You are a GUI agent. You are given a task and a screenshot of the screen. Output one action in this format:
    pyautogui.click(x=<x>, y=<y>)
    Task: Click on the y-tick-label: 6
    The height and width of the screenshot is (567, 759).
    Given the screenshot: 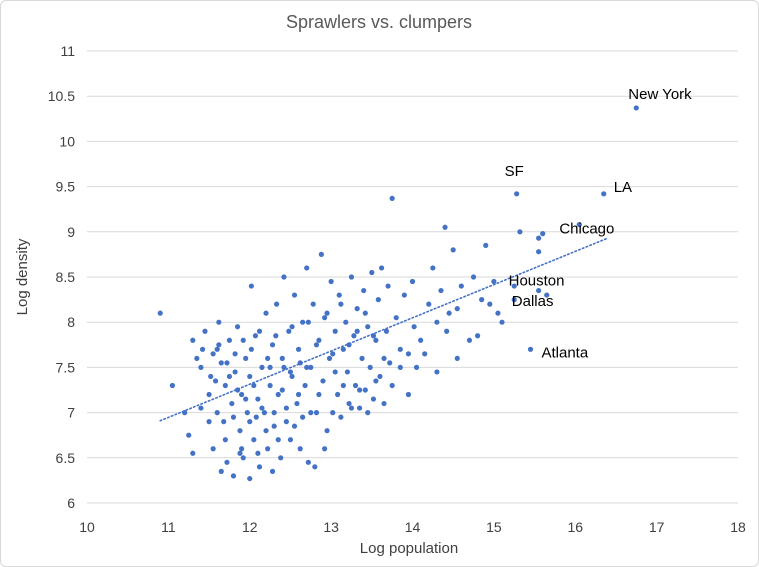 What is the action you would take?
    pyautogui.click(x=71, y=503)
    